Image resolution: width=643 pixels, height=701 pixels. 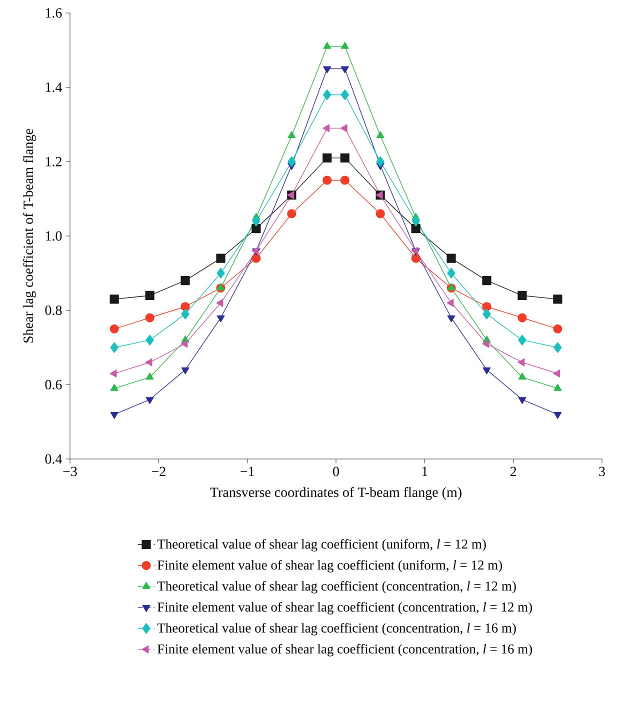 What do you see at coordinates (247, 471) in the screenshot?
I see `x-tick-label: −1` at bounding box center [247, 471].